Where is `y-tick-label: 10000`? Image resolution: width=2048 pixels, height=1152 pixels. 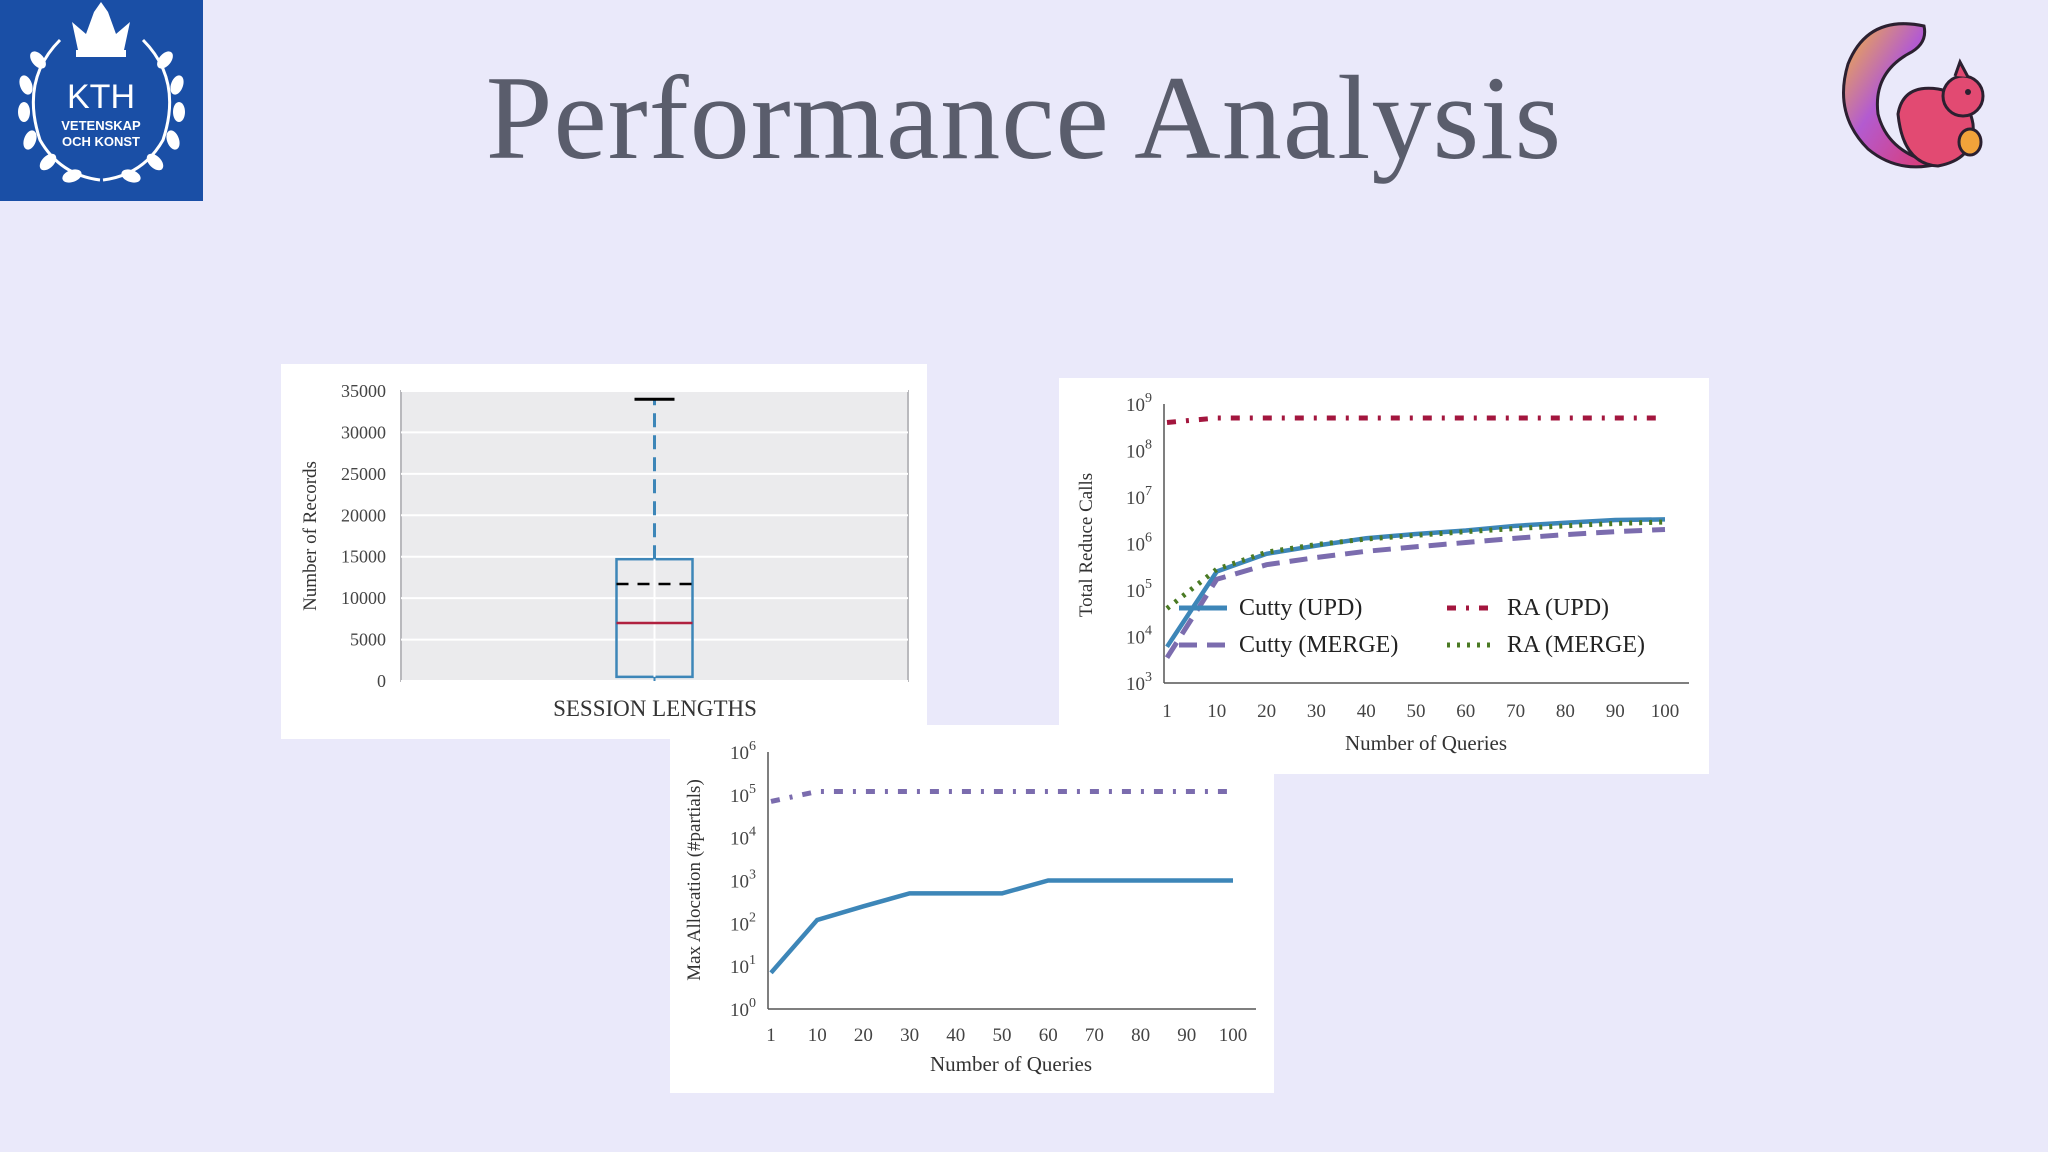 y-tick-label: 10000 is located at coordinates (363, 598).